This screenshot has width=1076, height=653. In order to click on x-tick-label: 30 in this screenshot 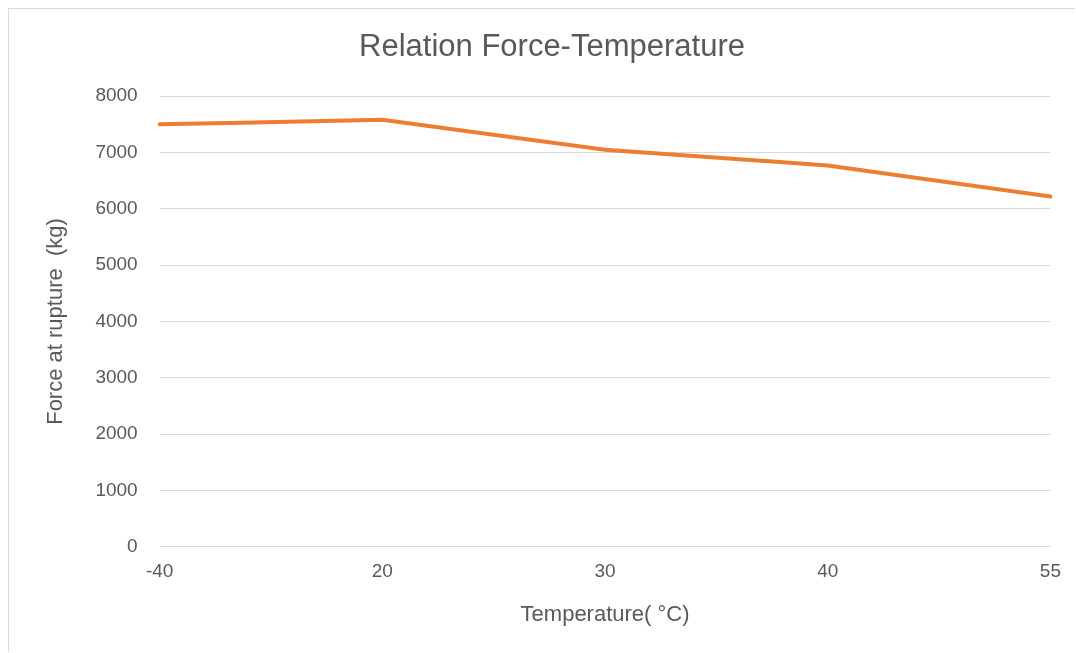, I will do `click(605, 571)`.